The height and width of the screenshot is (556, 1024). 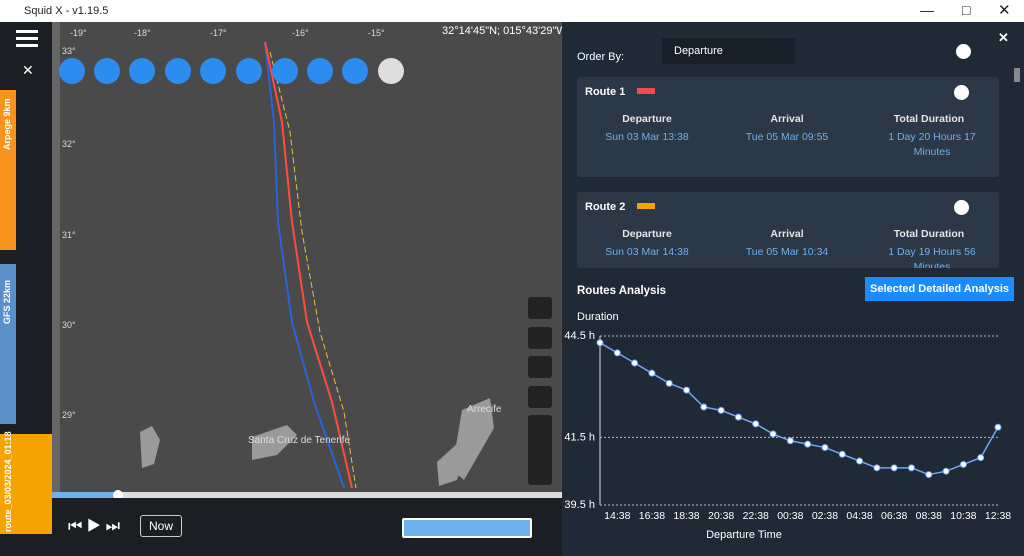 I want to click on close-sidebar: ✕, so click(x=28, y=70).